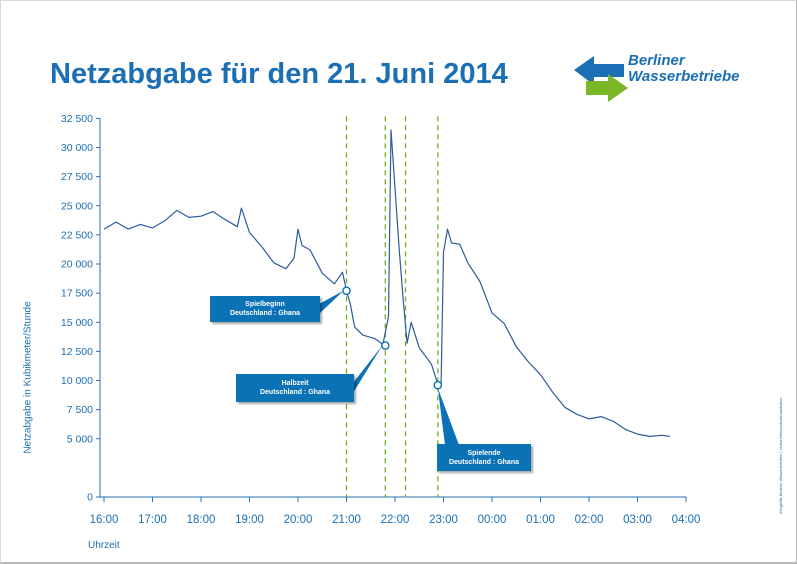 This screenshot has width=797, height=564. I want to click on y-tick-label: 7 500, so click(80, 410).